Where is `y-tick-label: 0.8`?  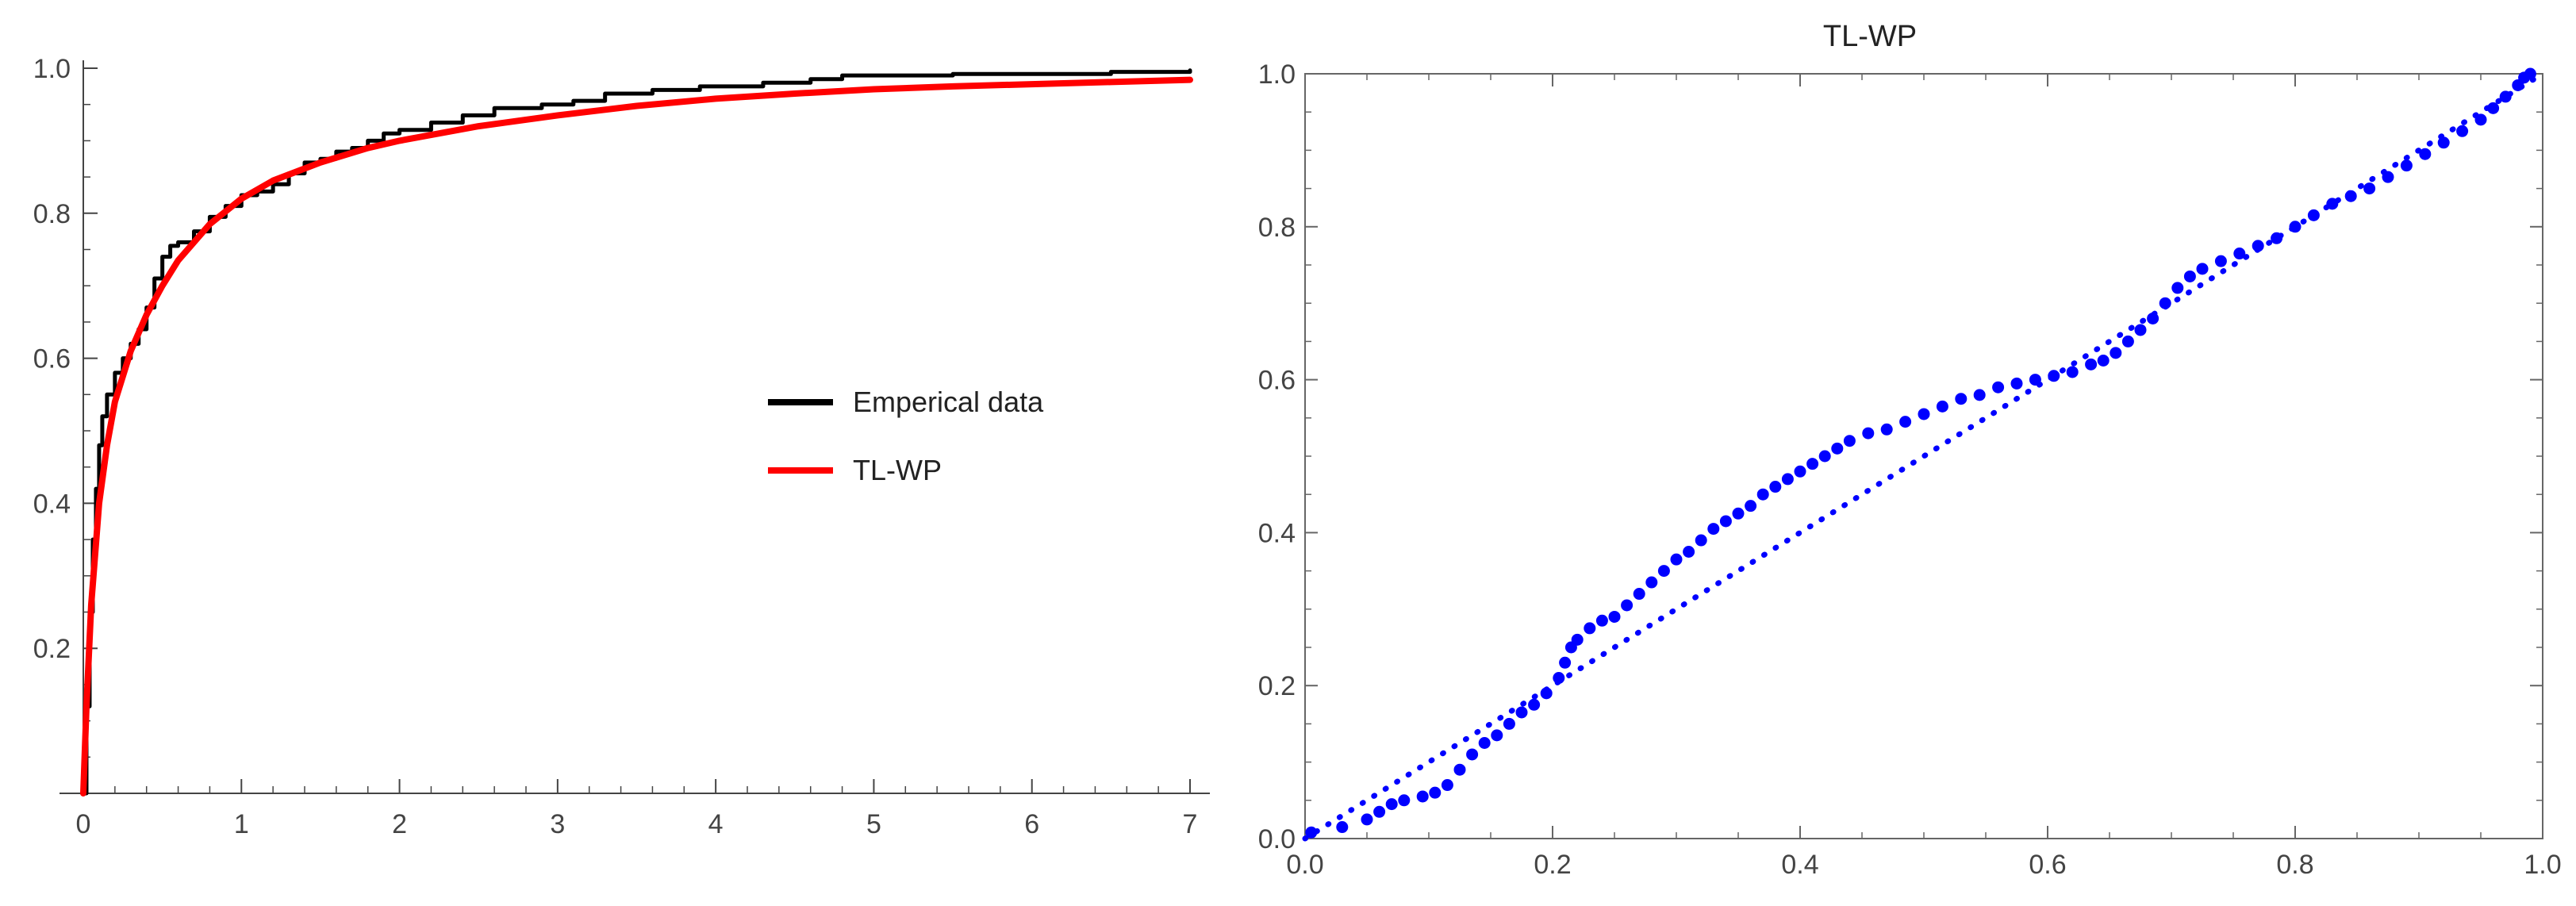 y-tick-label: 0.8 is located at coordinates (52, 214).